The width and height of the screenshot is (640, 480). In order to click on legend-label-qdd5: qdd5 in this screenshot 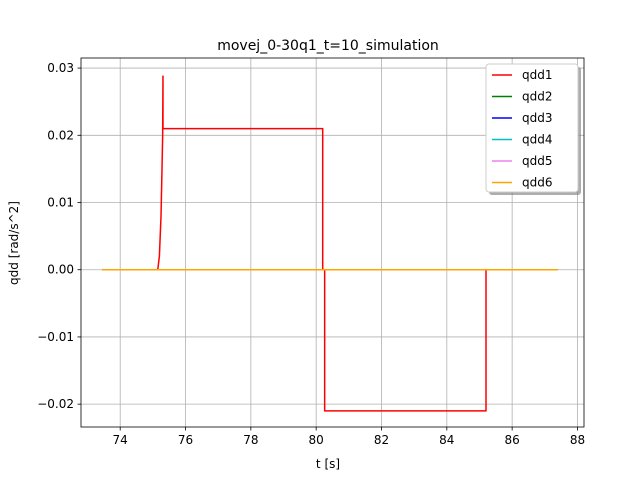, I will do `click(537, 161)`.